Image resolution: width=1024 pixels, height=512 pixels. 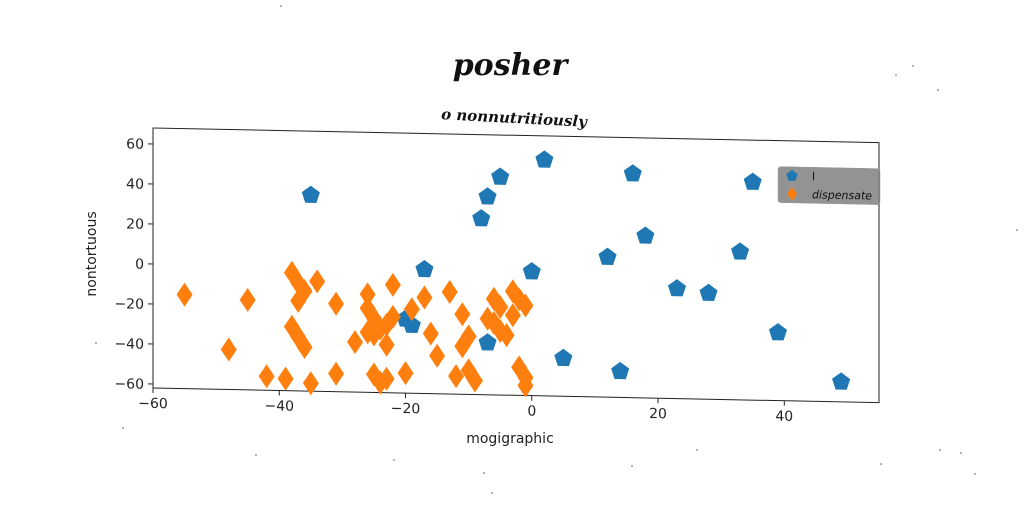 What do you see at coordinates (511, 65) in the screenshot?
I see `chart-title: posher` at bounding box center [511, 65].